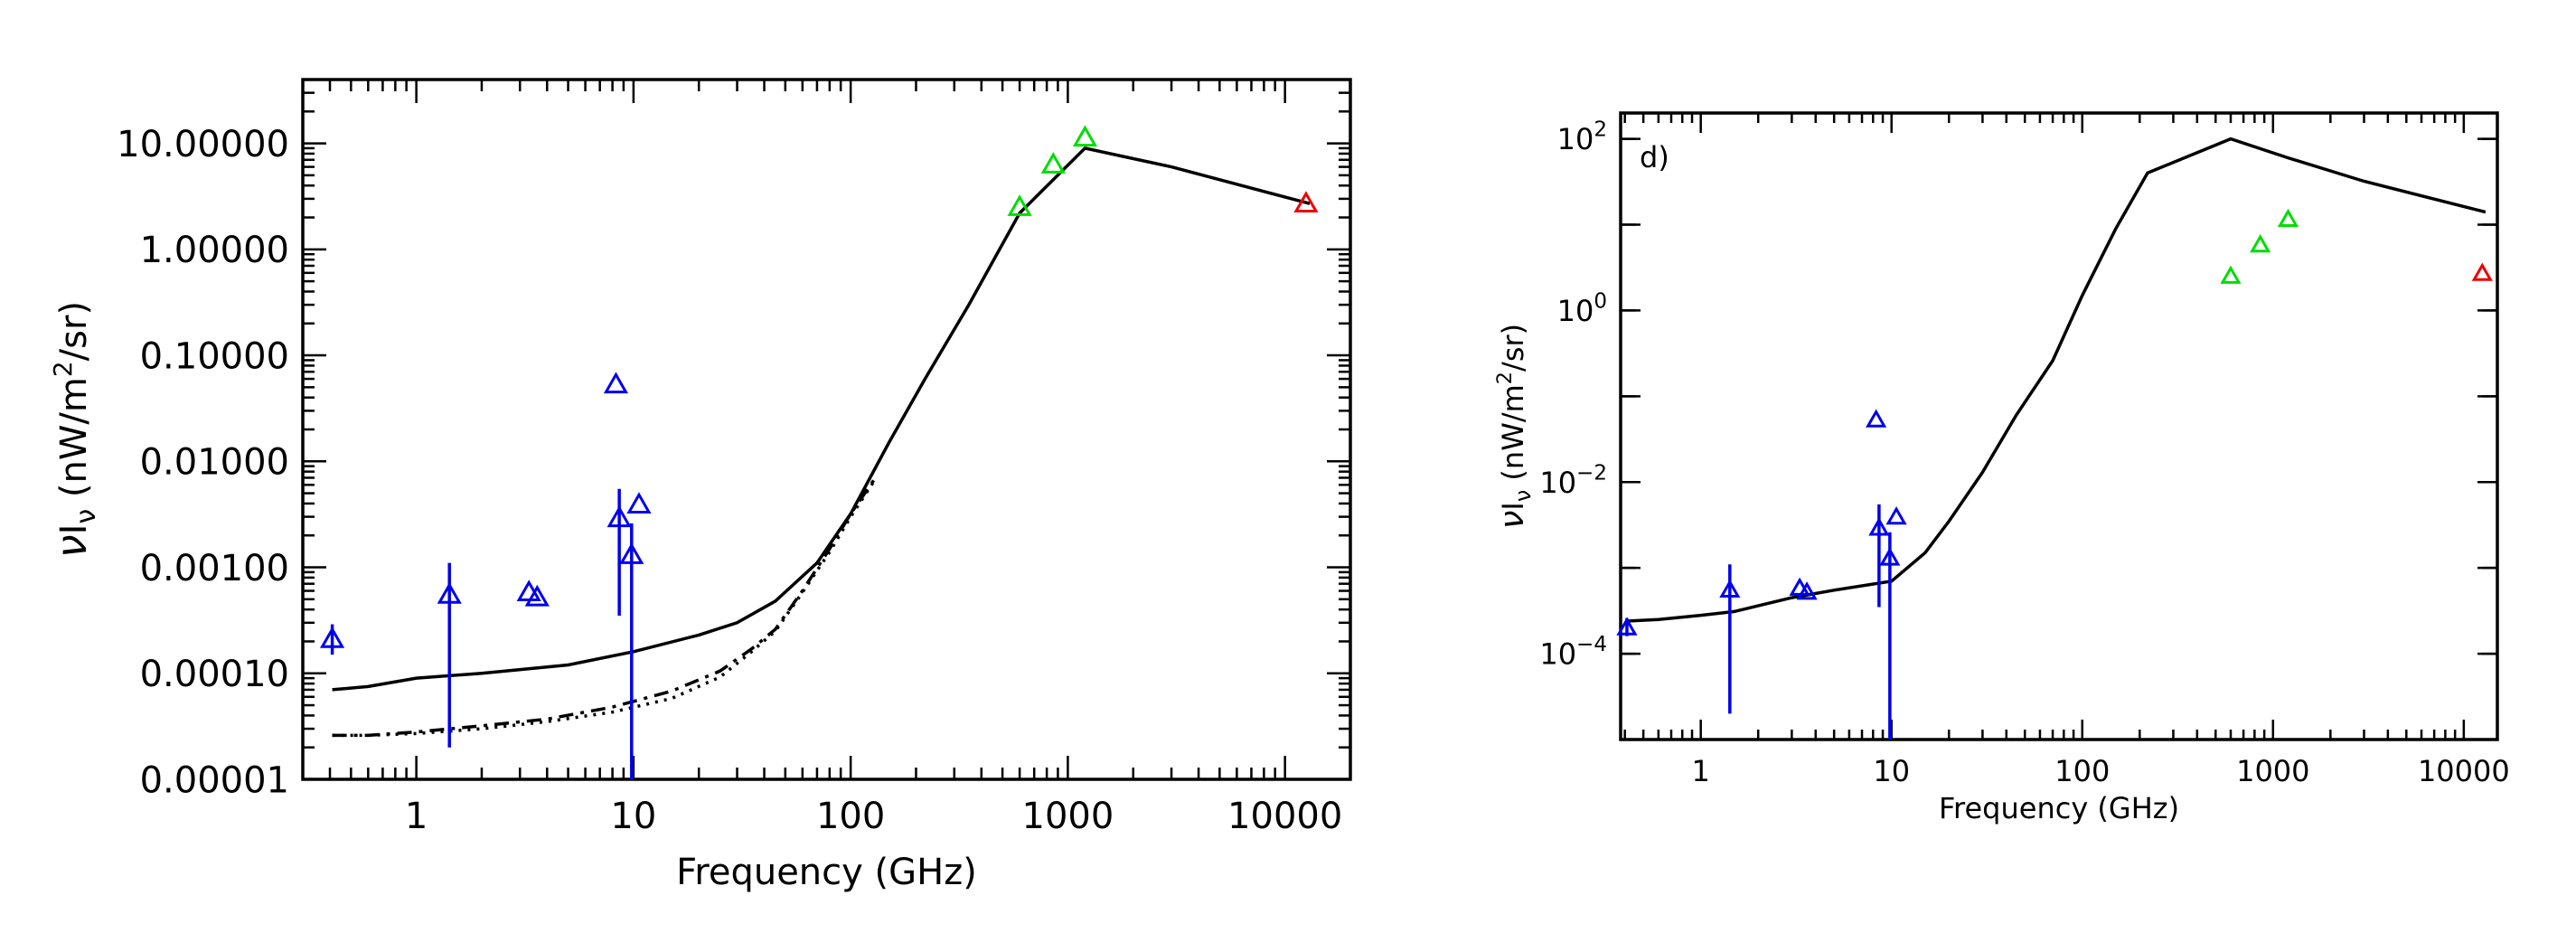 The image size is (2576, 933). I want to click on y-tick-label: 0.10000, so click(214, 356).